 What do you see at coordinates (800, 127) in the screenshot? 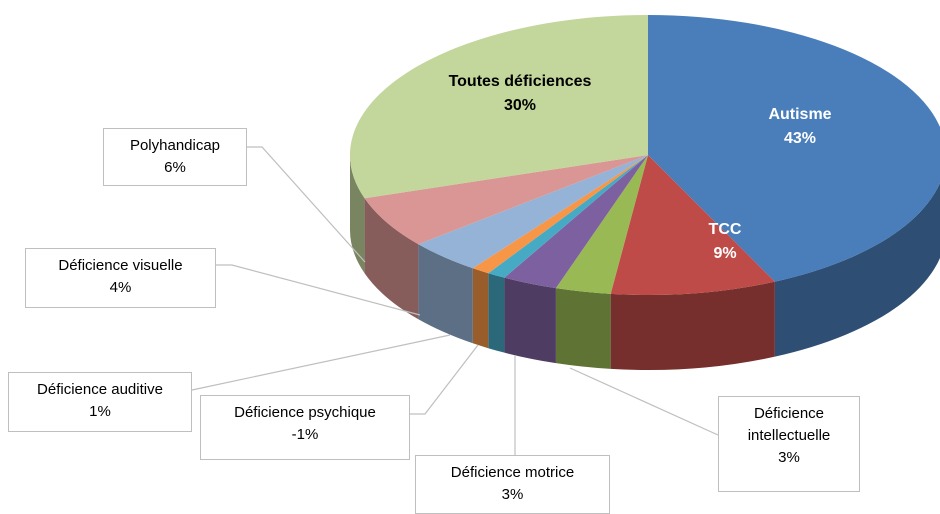
I see `slice-label: Autisme 43%` at bounding box center [800, 127].